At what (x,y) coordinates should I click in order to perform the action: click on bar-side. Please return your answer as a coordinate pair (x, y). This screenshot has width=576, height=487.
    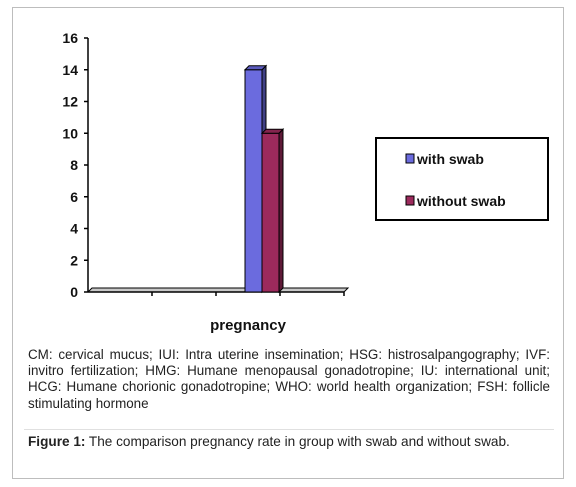
    Looking at the image, I should click on (281, 211).